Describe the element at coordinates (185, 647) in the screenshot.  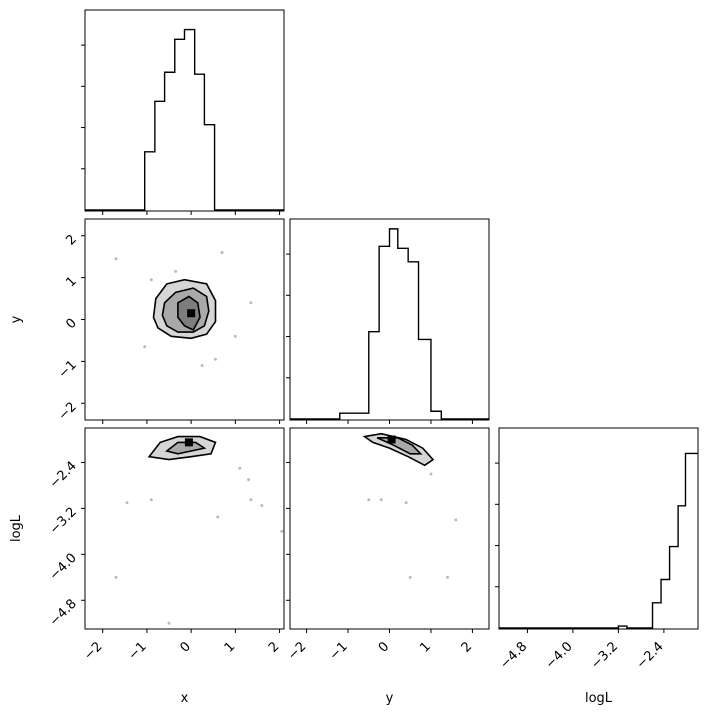
I see `x-tick-label-x: 0` at that location.